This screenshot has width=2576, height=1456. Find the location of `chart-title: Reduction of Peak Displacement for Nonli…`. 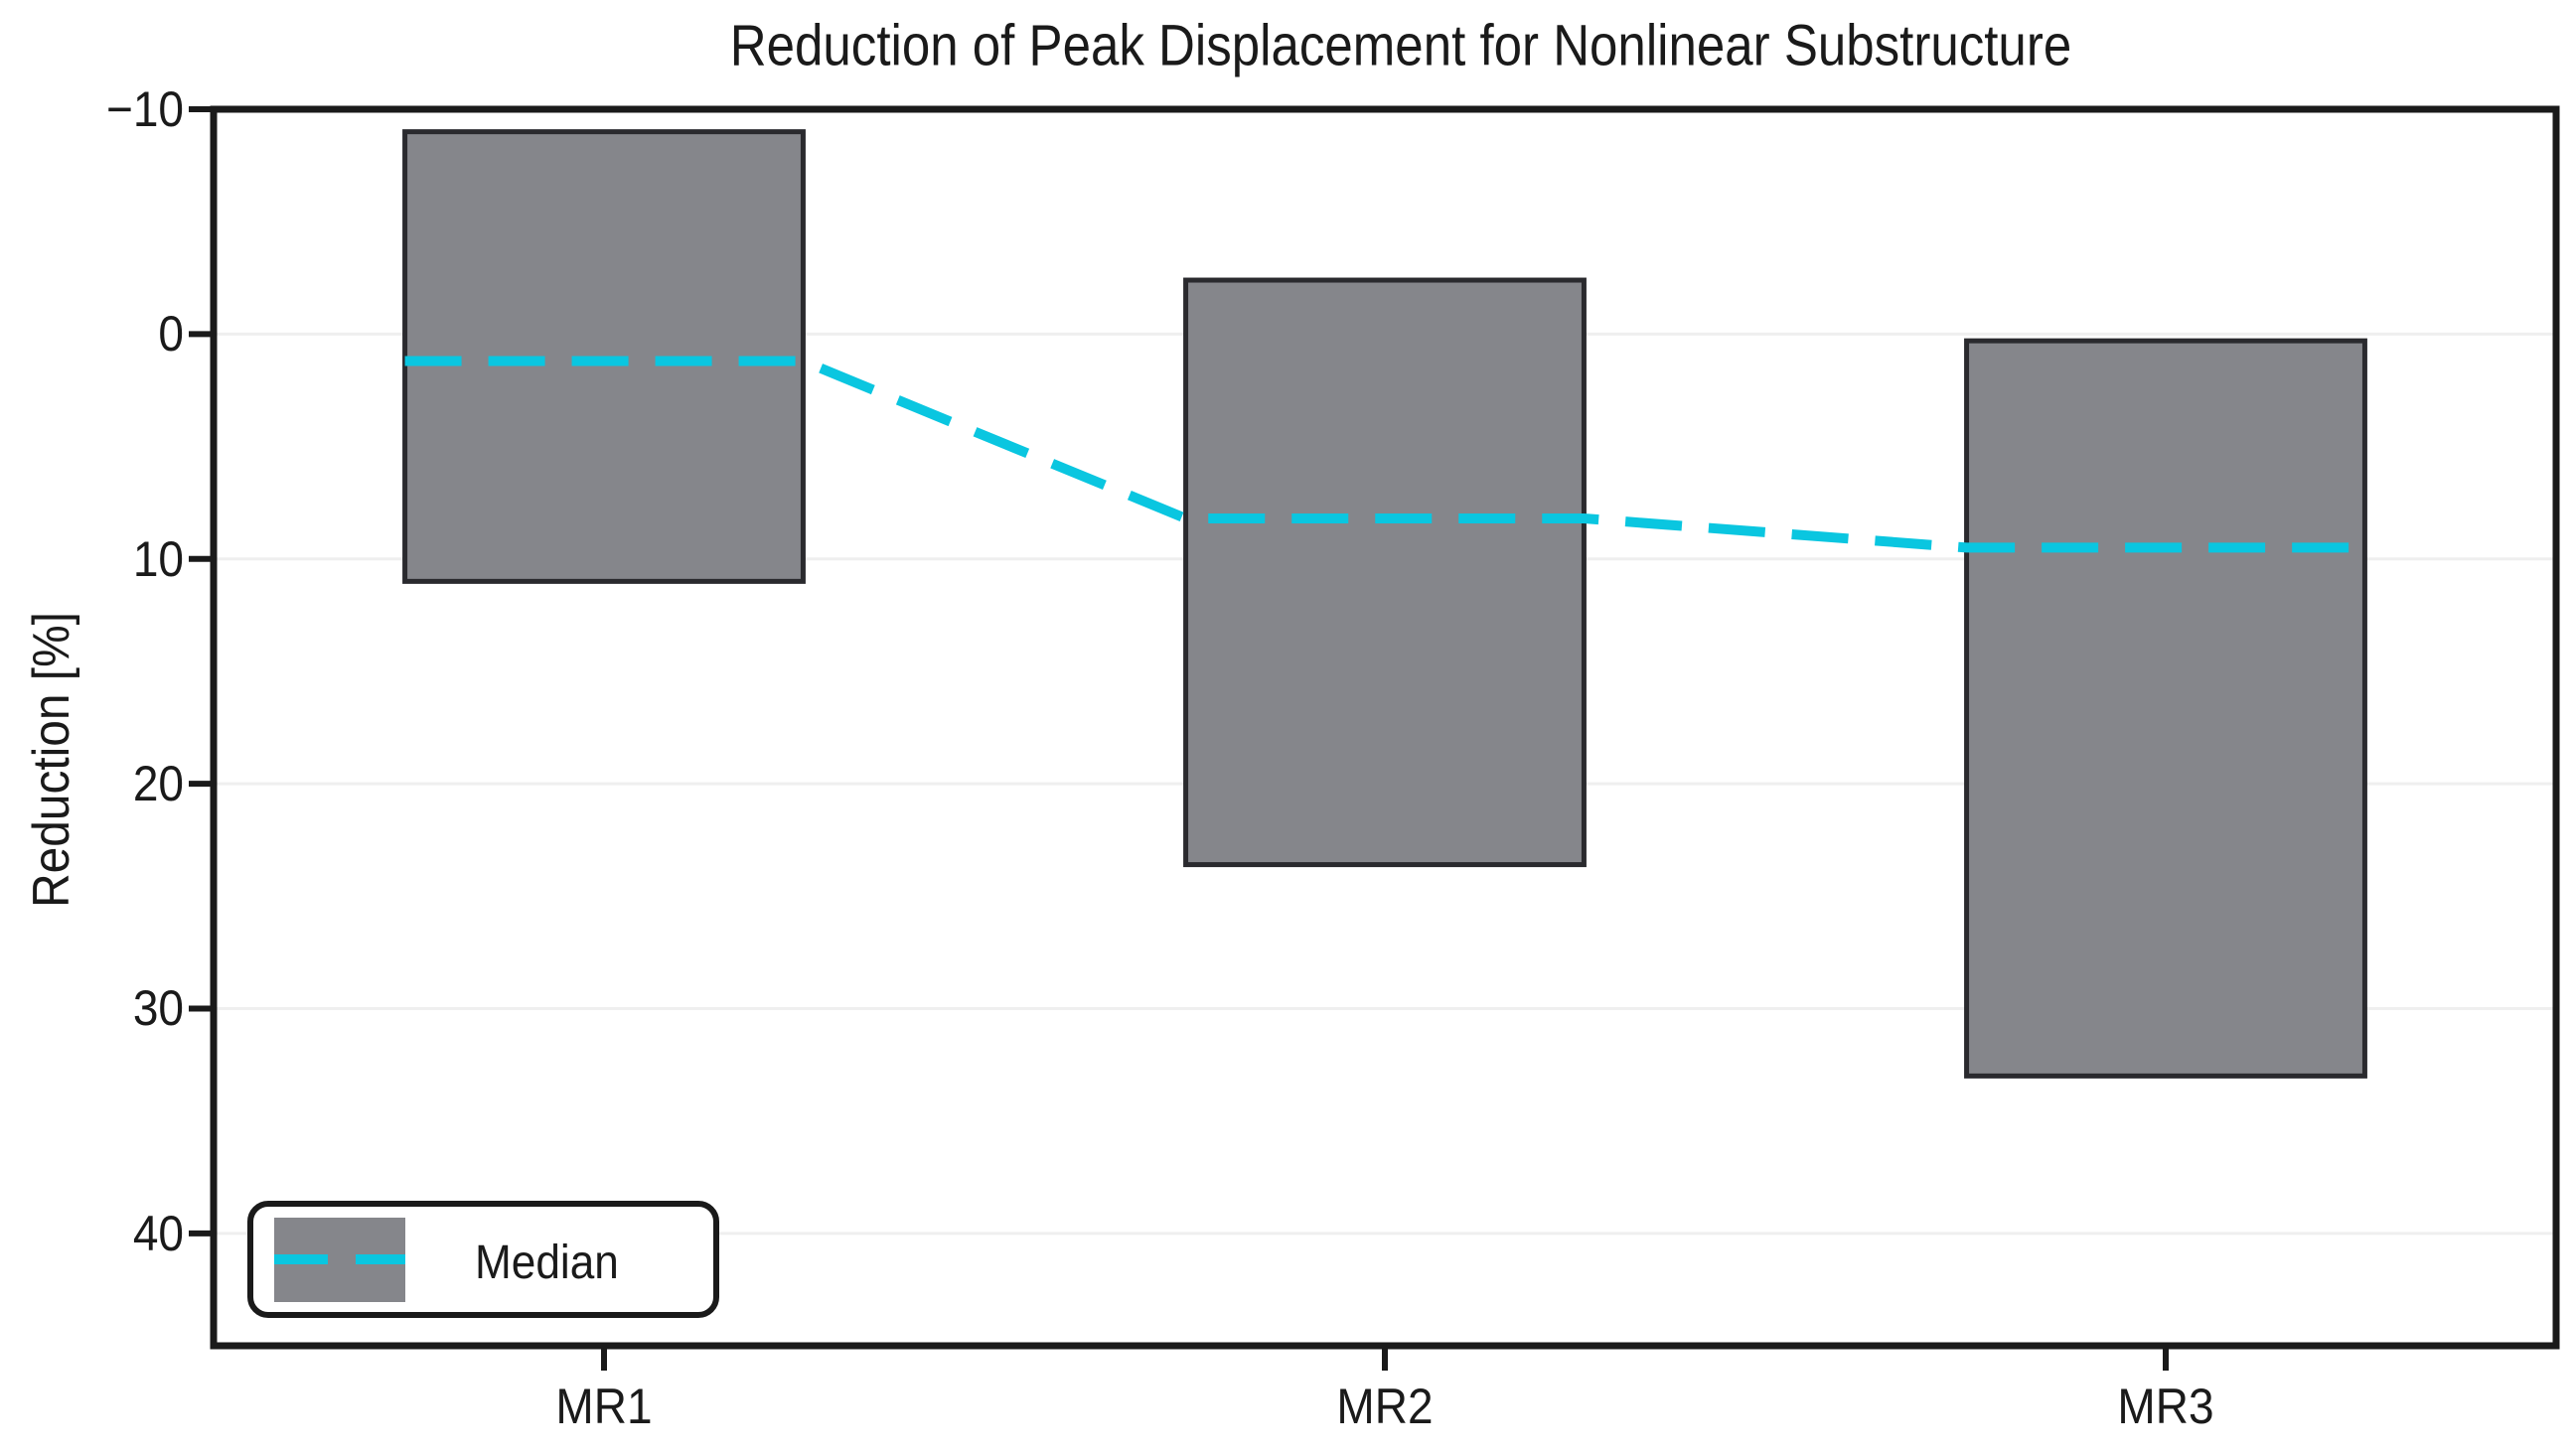

chart-title: Reduction of Peak Displacement for Nonli… is located at coordinates (1400, 45).